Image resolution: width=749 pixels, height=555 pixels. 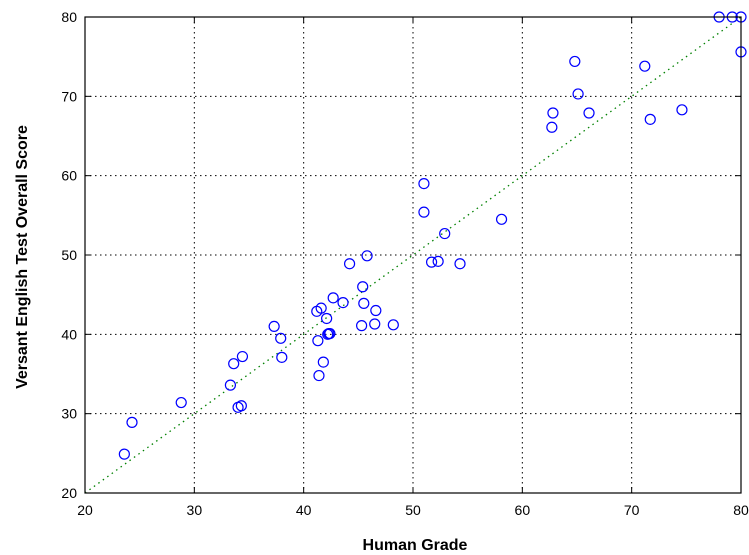 I want to click on x-axis-label: Human Grade, so click(x=415, y=545).